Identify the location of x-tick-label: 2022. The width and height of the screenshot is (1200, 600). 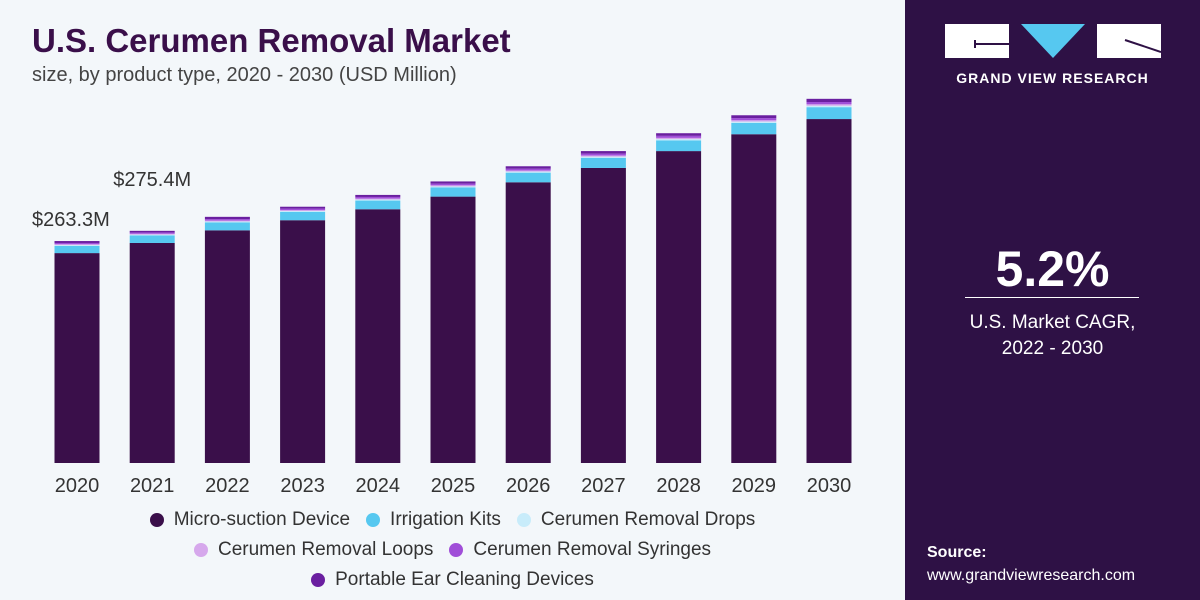
(227, 486).